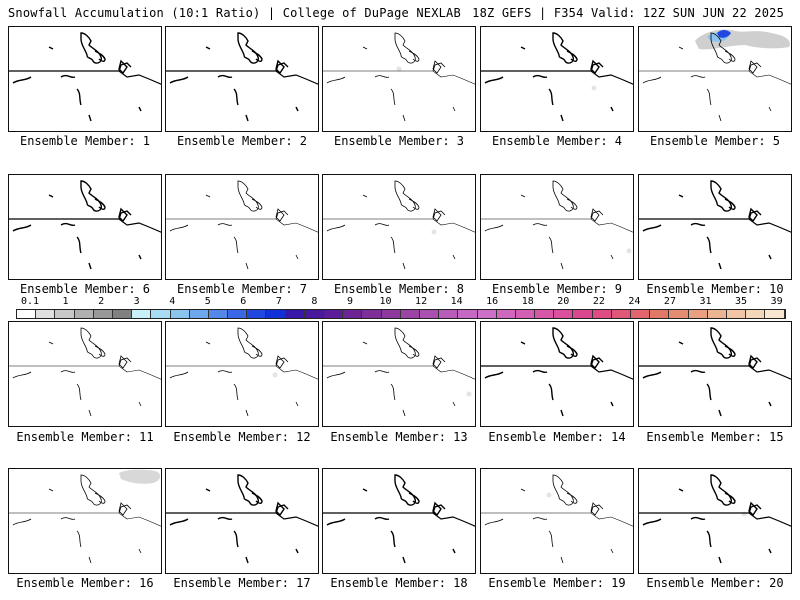 This screenshot has width=800, height=600. Describe the element at coordinates (705, 301) in the screenshot. I see `legend-tick-label: 31` at that location.